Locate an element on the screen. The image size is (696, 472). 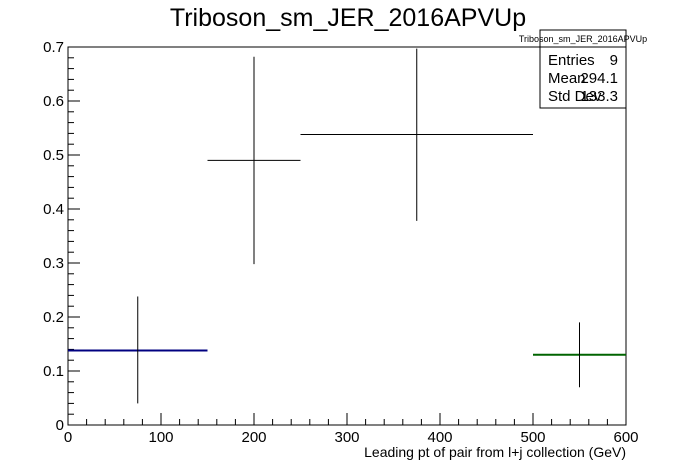
stats-row-label: Entries is located at coordinates (571, 60).